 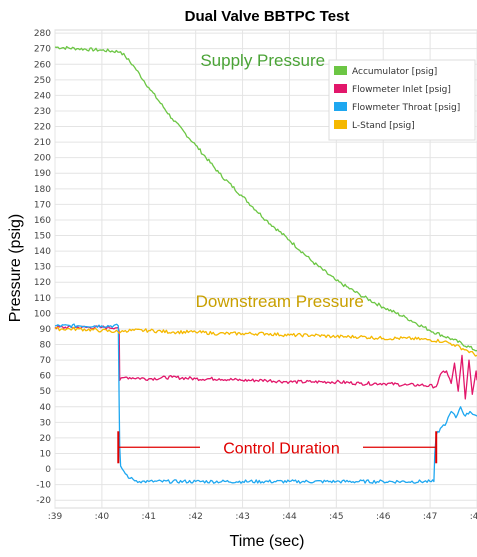 I want to click on x-tick-label: :43, so click(x=242, y=517).